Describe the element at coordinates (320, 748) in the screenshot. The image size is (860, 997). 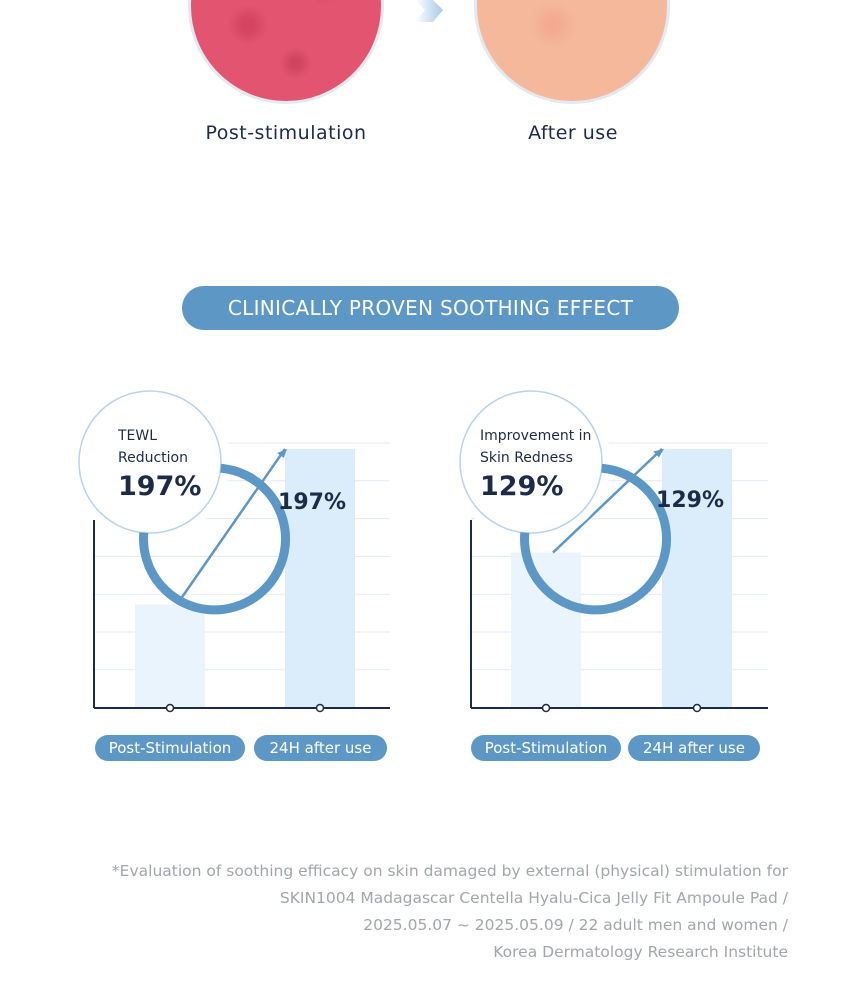
I see `chart-1-x-label-2: 24H after use` at that location.